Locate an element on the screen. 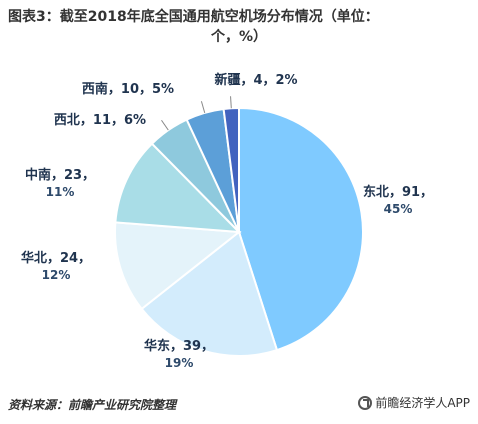 The width and height of the screenshot is (478, 424). source-note: 资料来源：前瞻产业研究院整理 is located at coordinates (92, 405).